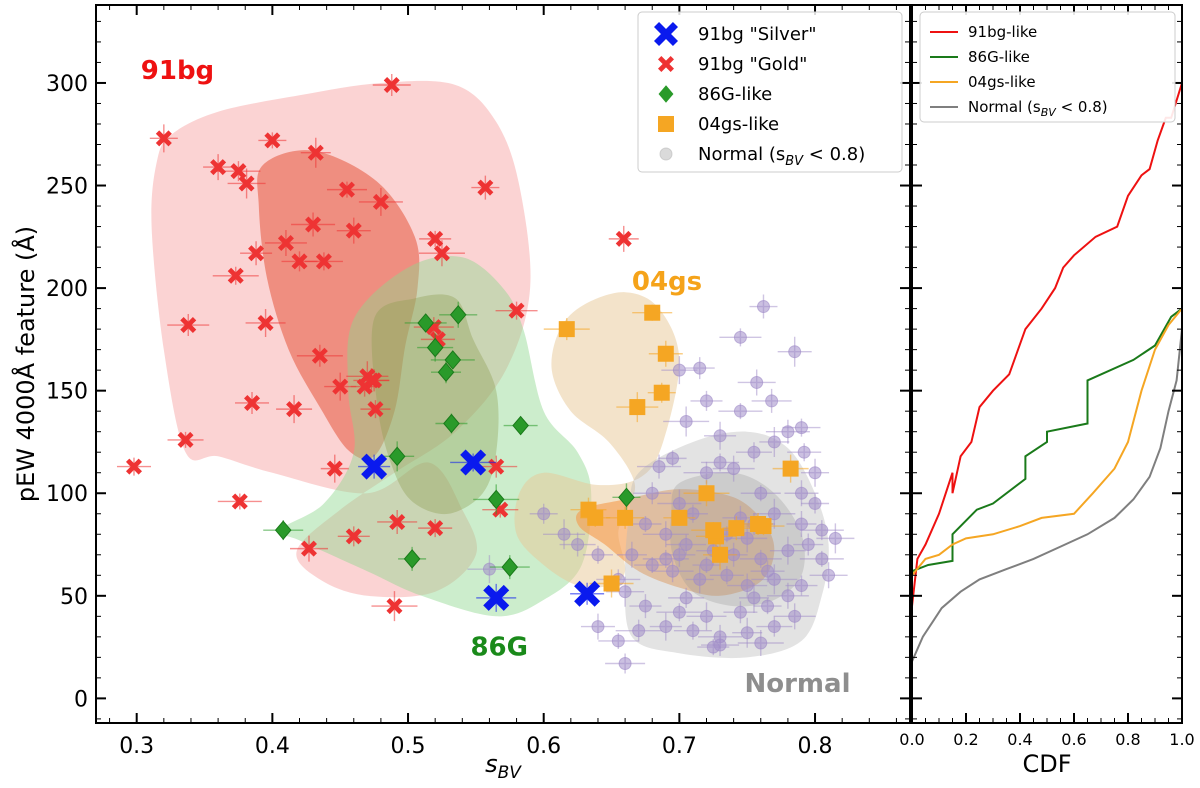 Image resolution: width=1200 pixels, height=788 pixels. Describe the element at coordinates (735, 34) in the screenshot. I see `legend-entry: 91bg "Silver"` at that location.